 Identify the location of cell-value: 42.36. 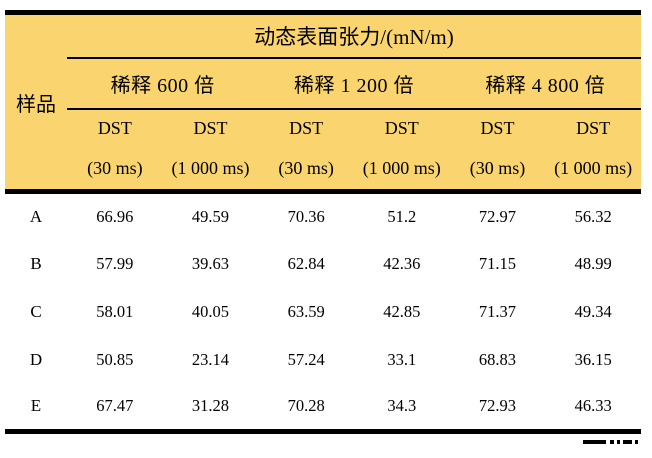
(402, 263).